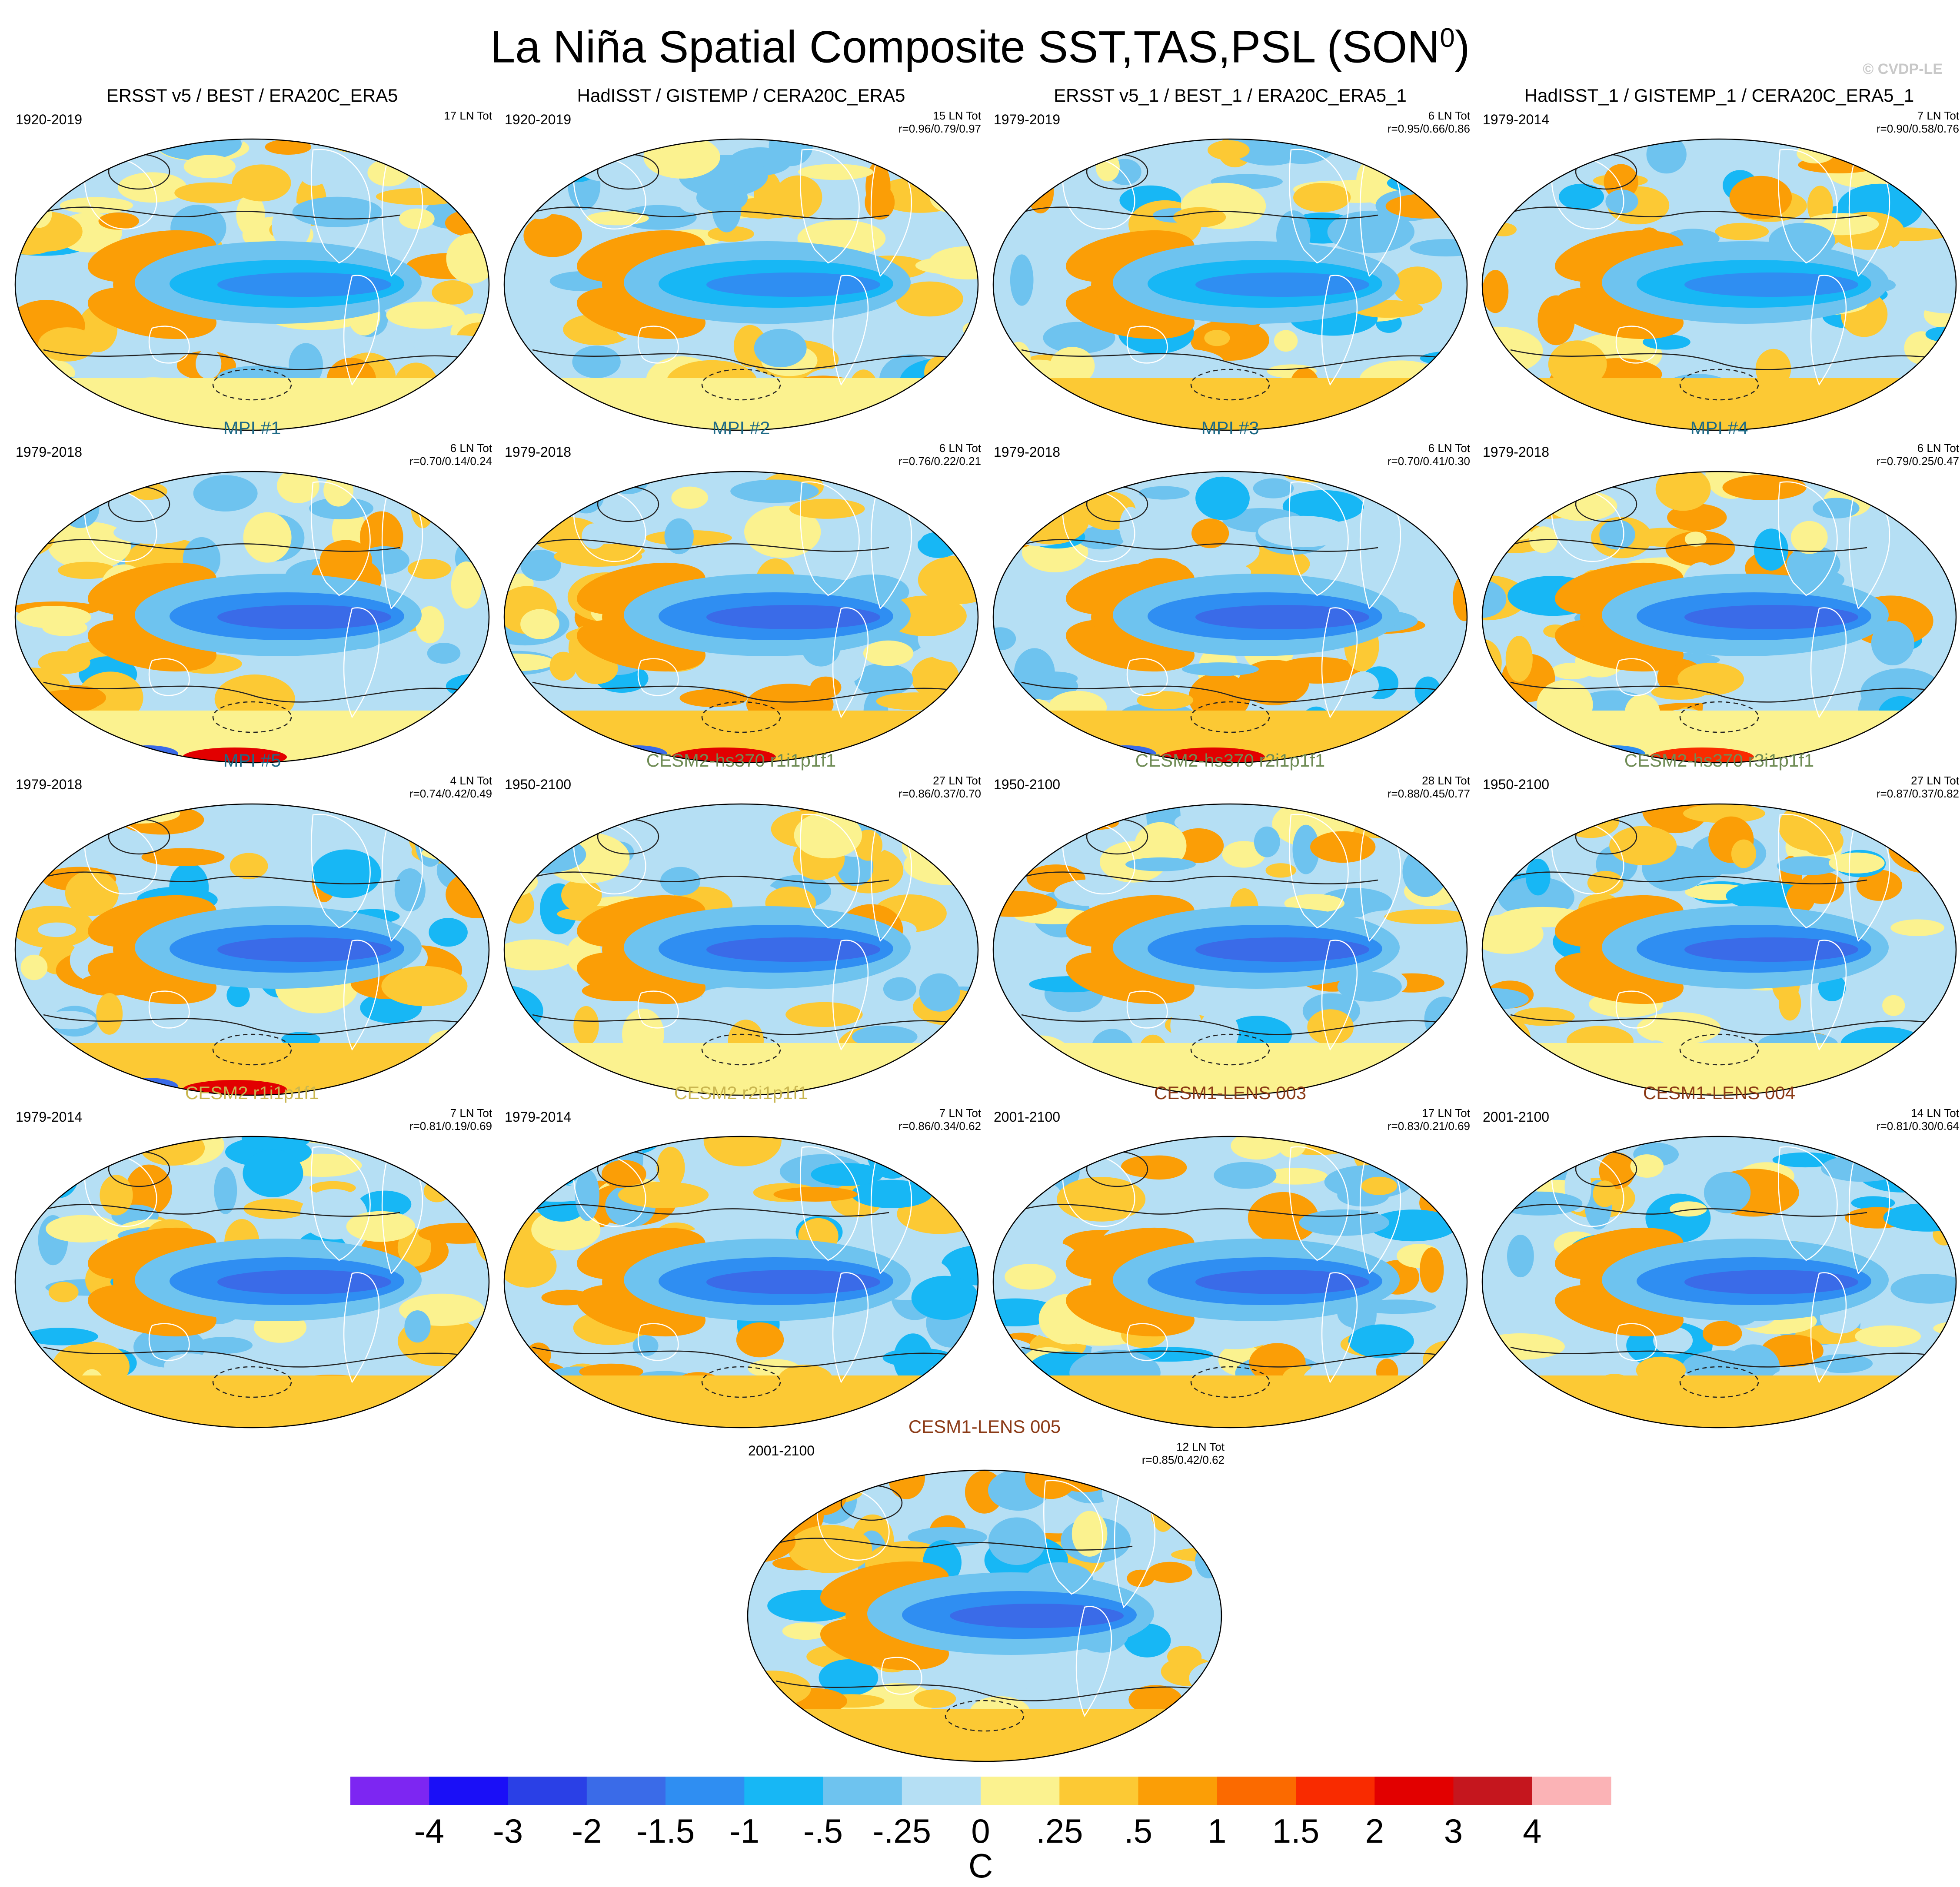 The height and width of the screenshot is (1887, 1960). What do you see at coordinates (1903, 69) in the screenshot?
I see `credit-watermark: © CVDP-LE` at bounding box center [1903, 69].